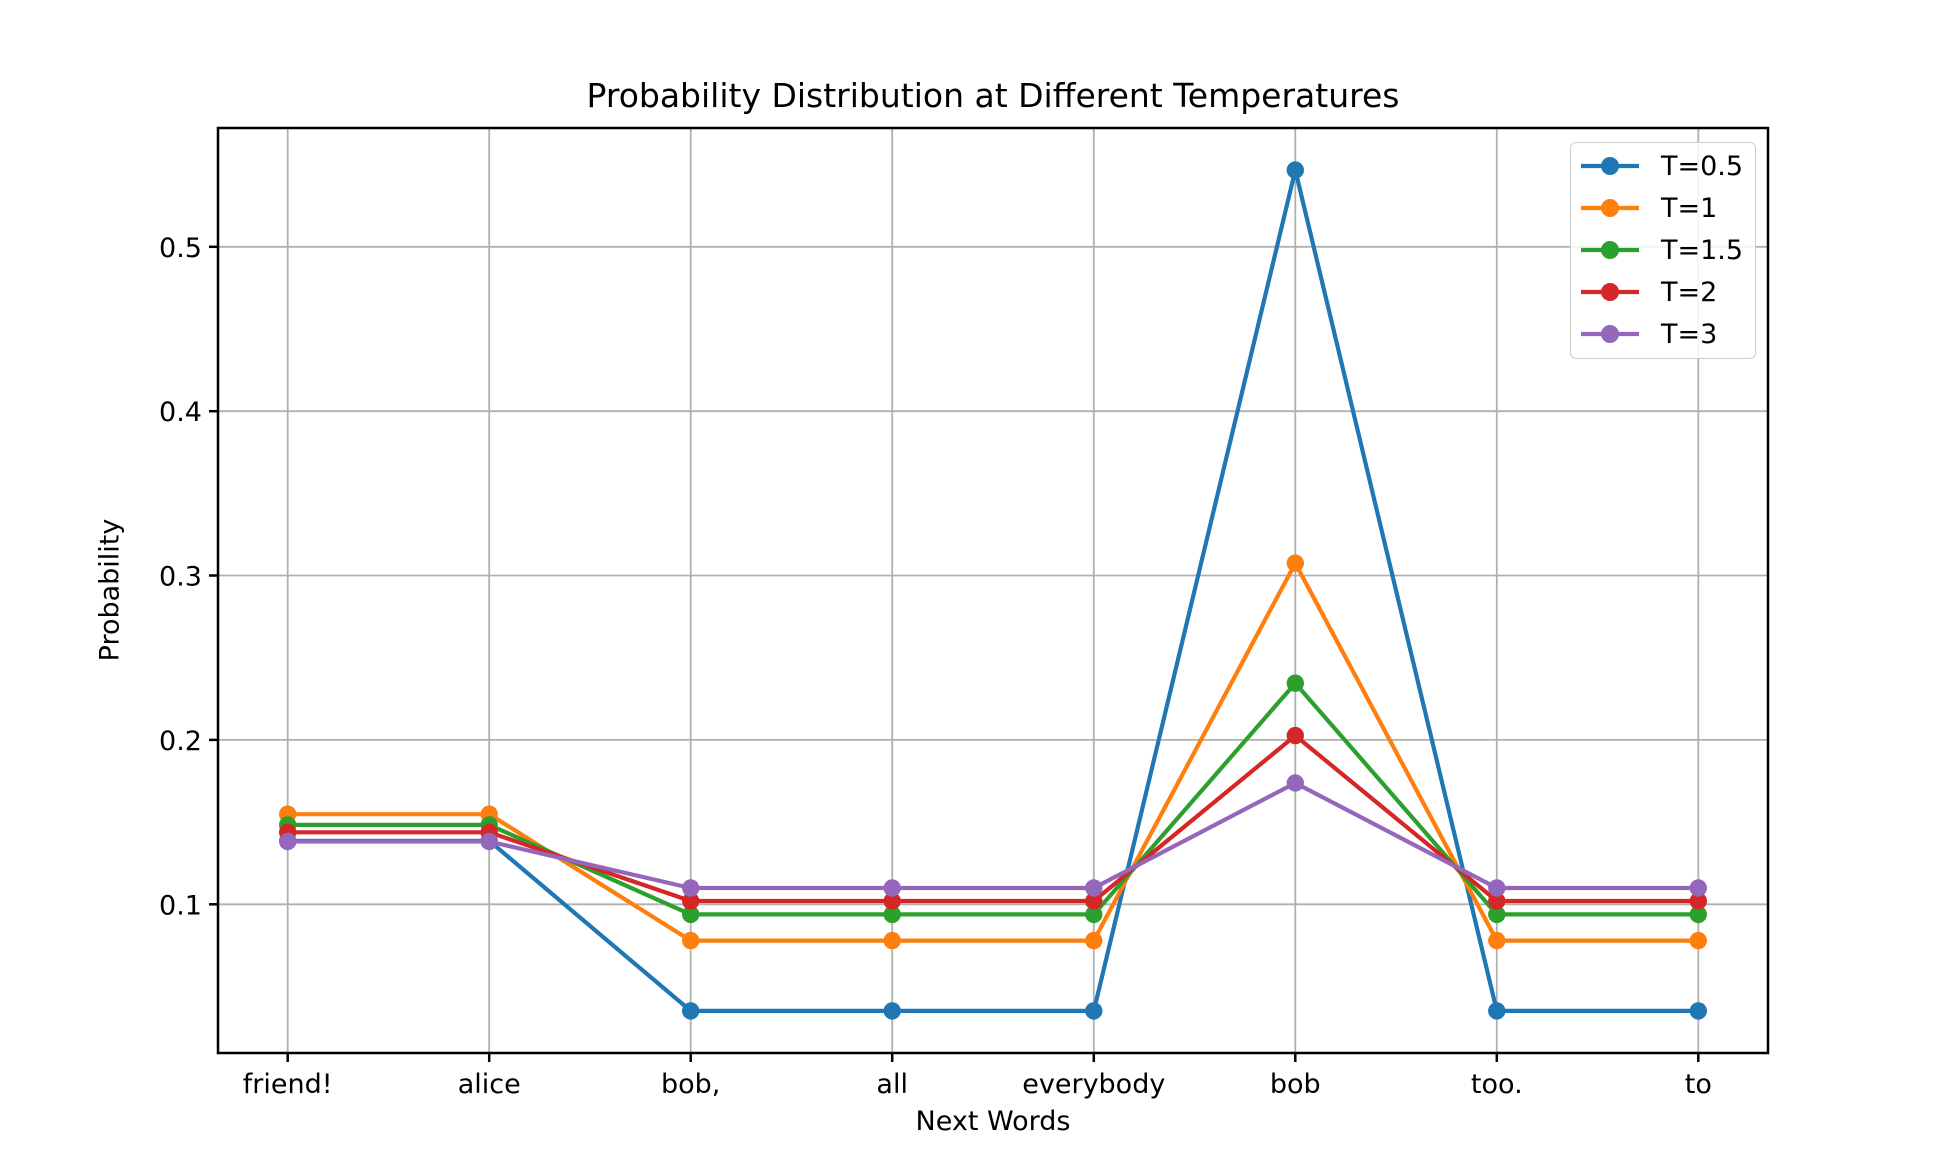 The image size is (1942, 1170). Describe the element at coordinates (110, 590) in the screenshot. I see `y-axis-label: Probability` at that location.